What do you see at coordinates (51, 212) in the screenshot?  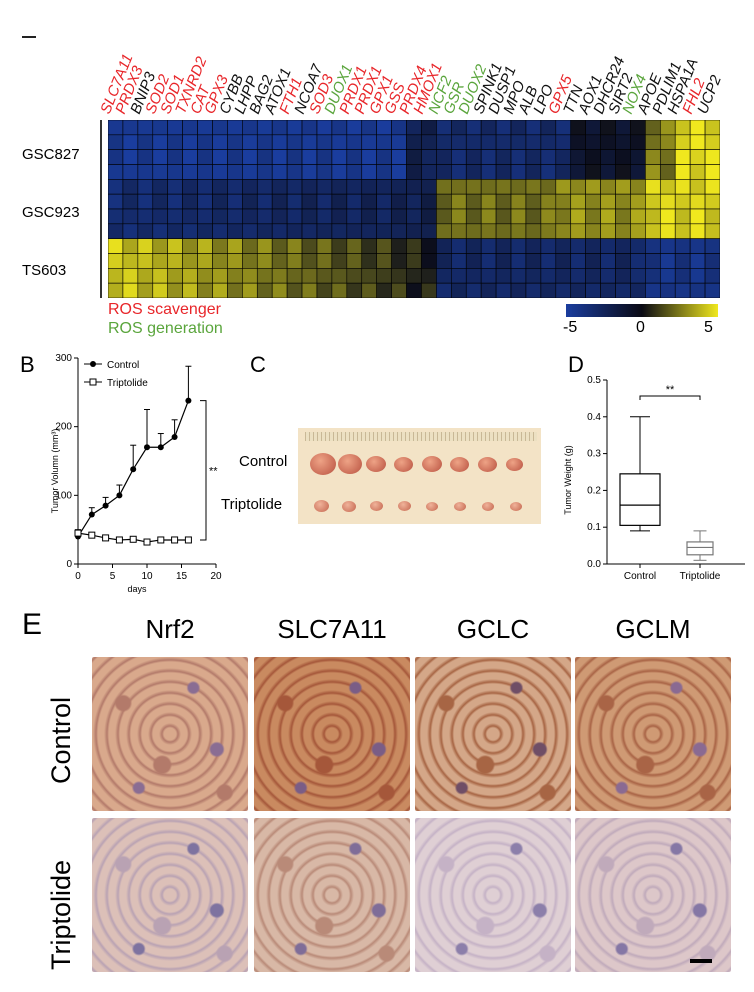 I see `heatmap-row-label: GSC923` at bounding box center [51, 212].